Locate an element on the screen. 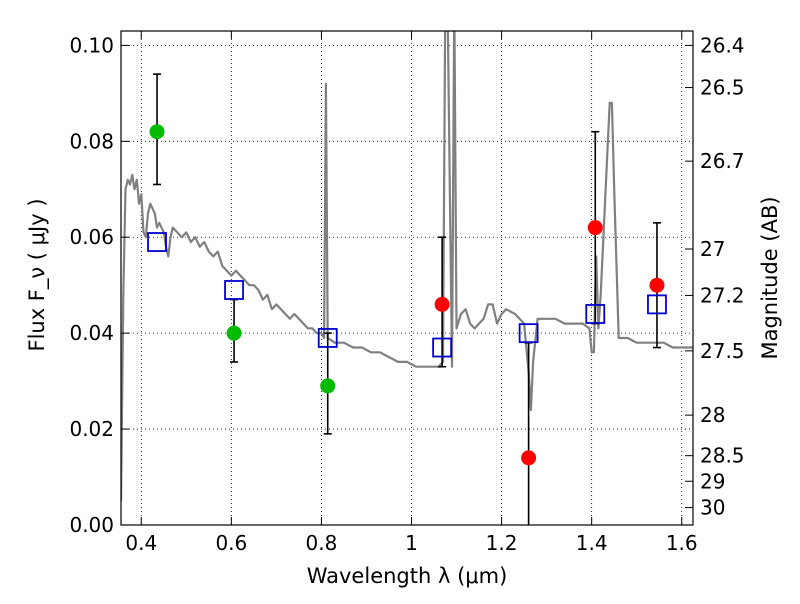 This screenshot has width=800, height=604. y-tick-label: 0.00 is located at coordinates (91, 525).